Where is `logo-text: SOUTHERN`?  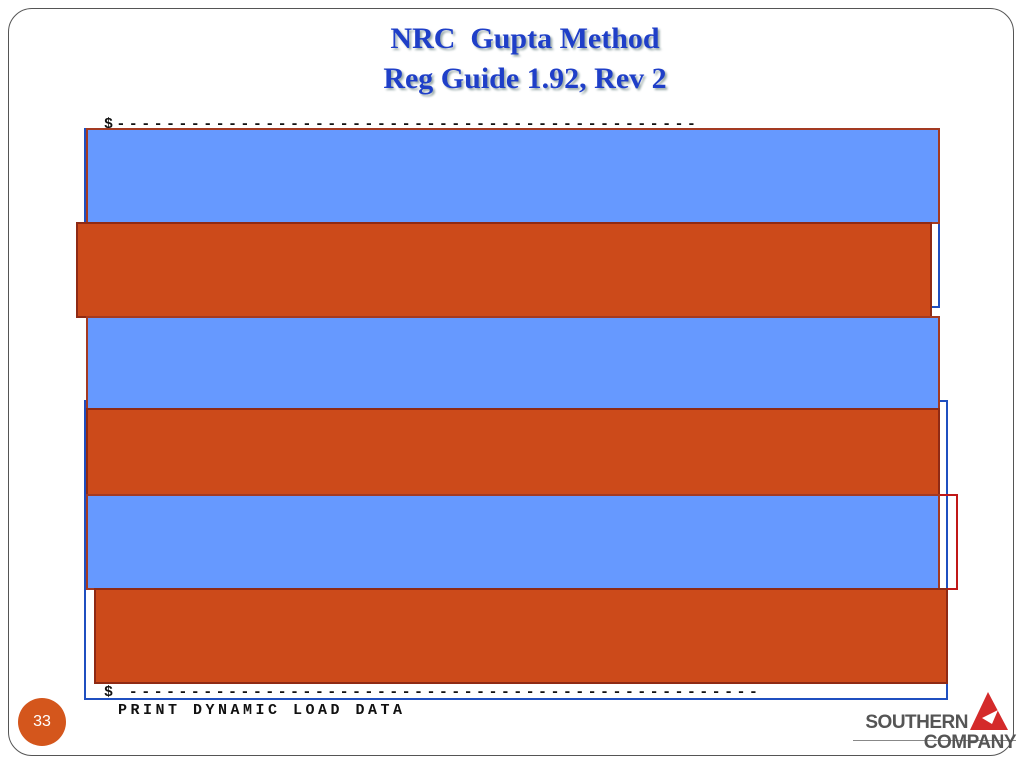
logo-text: SOUTHERN is located at coordinates (916, 722).